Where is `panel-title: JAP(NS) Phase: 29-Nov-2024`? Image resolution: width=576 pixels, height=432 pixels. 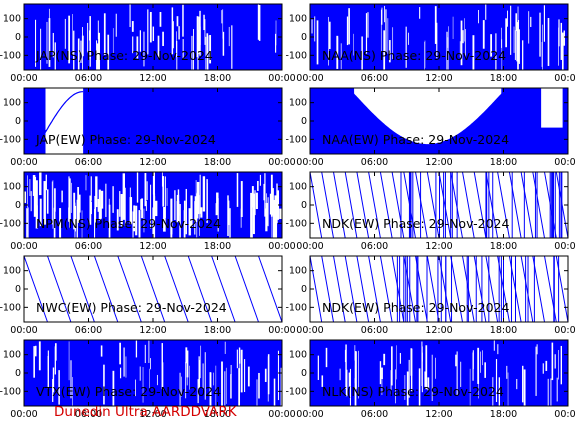
panel-title: JAP(NS) Phase: 29-Nov-2024 is located at coordinates (124, 55).